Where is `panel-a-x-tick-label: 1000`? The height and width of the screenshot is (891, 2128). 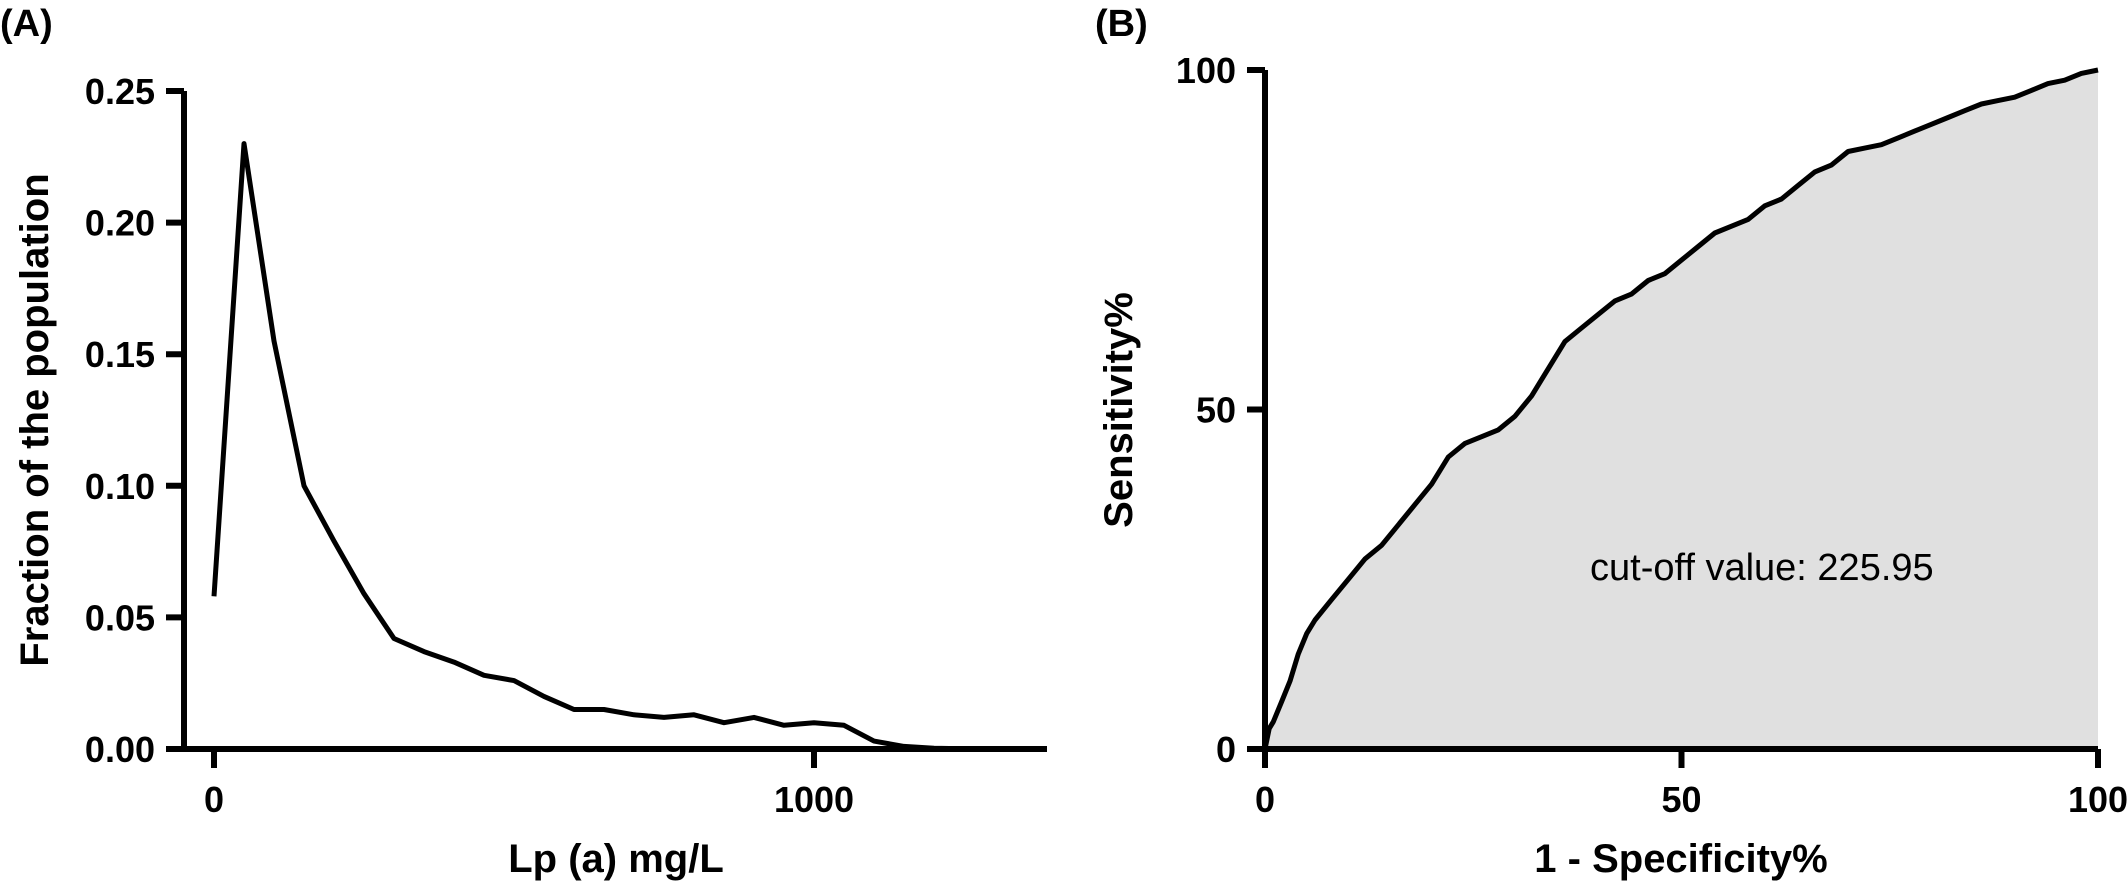 panel-a-x-tick-label: 1000 is located at coordinates (814, 799).